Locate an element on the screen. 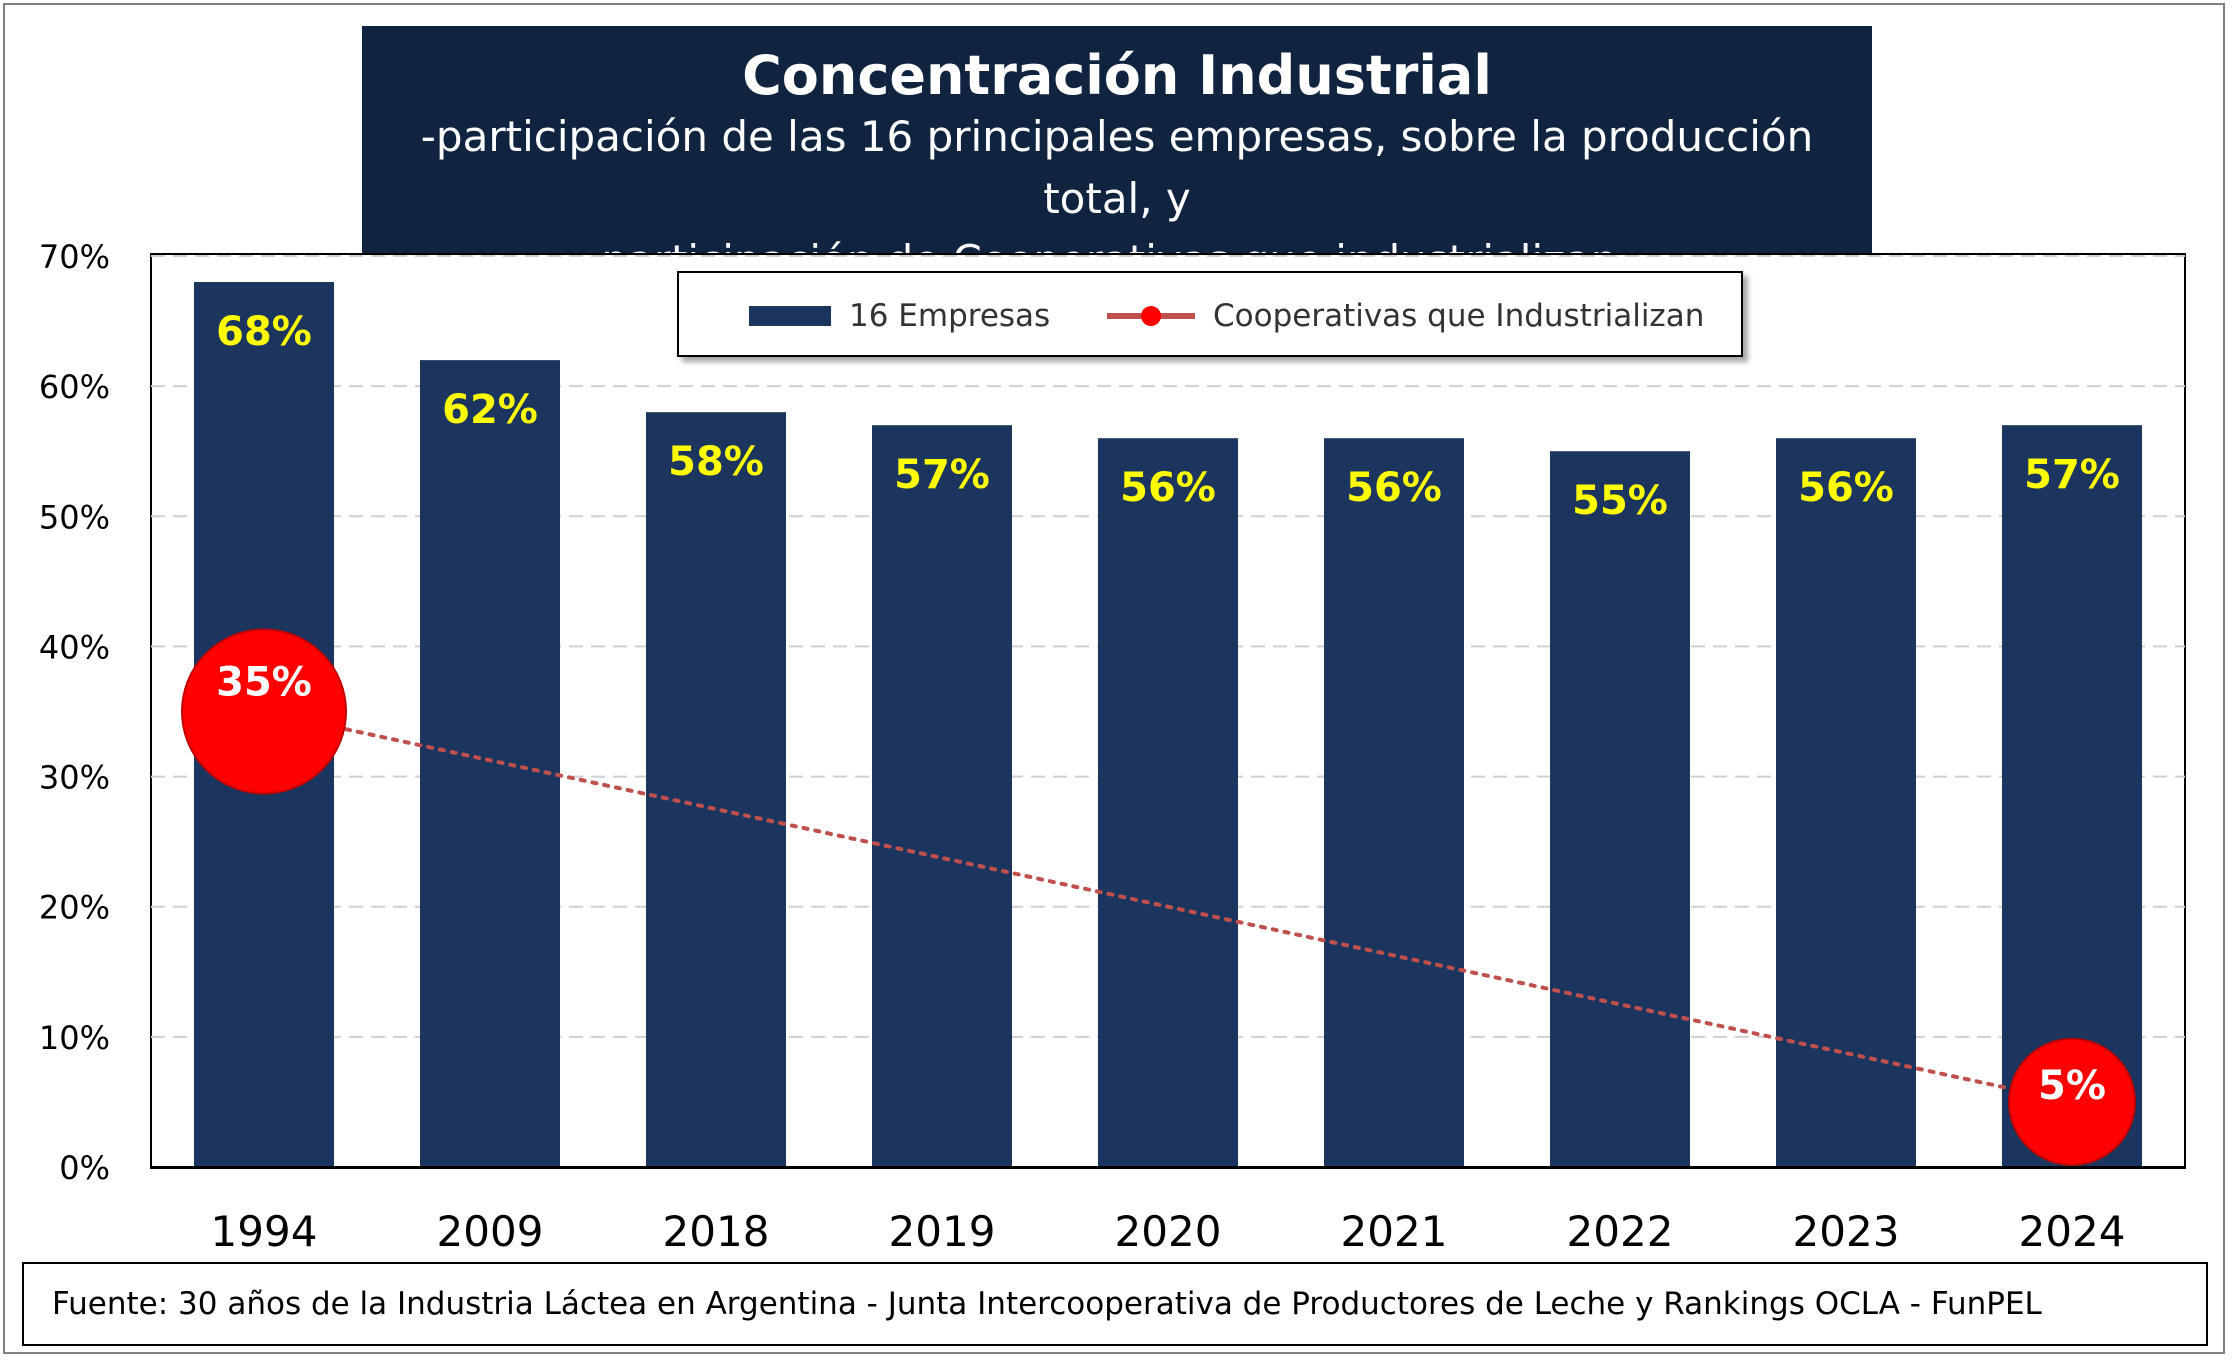 The height and width of the screenshot is (1362, 2234). x-tick-label: 2022 is located at coordinates (1620, 1231).